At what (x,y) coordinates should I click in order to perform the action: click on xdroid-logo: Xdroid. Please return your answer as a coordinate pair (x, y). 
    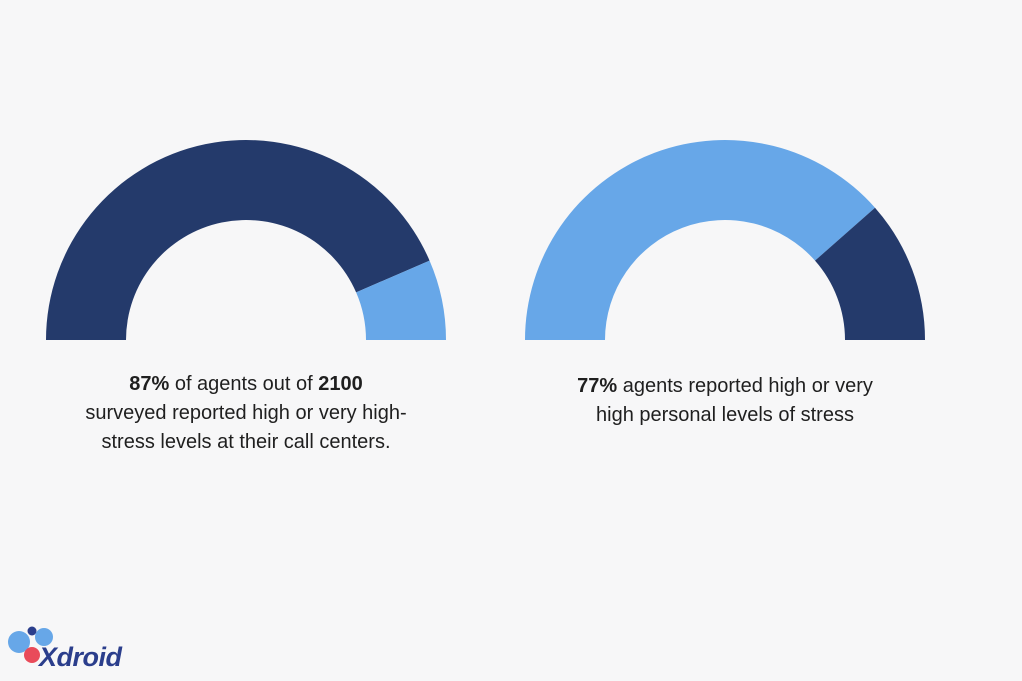
    Looking at the image, I should click on (69, 648).